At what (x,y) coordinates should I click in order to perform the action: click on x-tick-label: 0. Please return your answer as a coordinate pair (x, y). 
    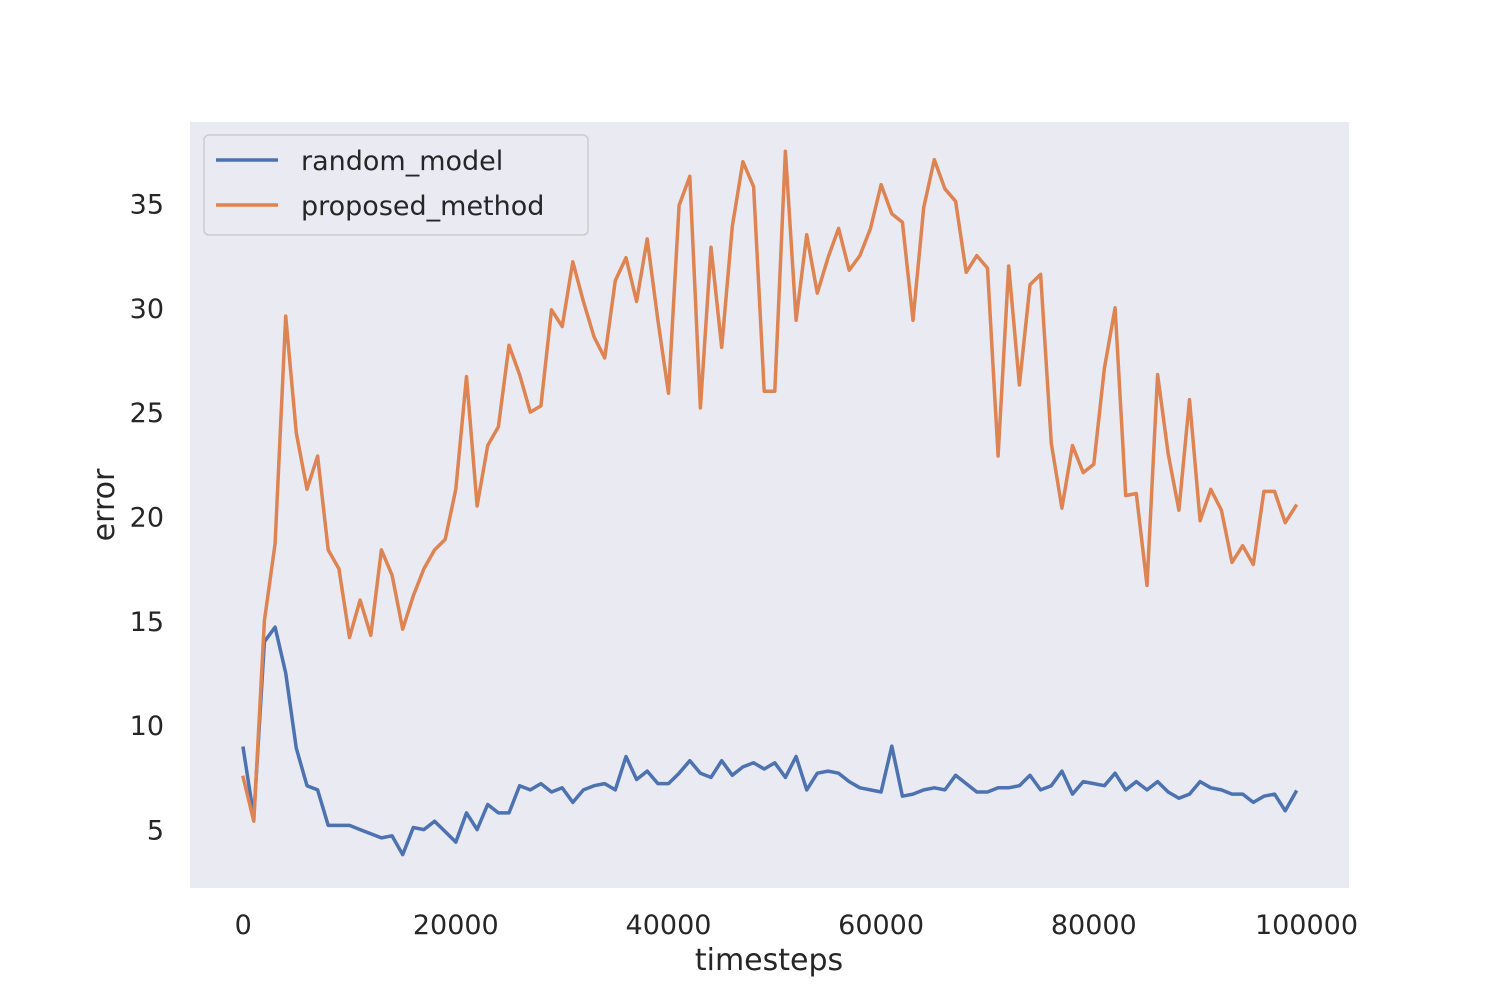
    Looking at the image, I should click on (243, 925).